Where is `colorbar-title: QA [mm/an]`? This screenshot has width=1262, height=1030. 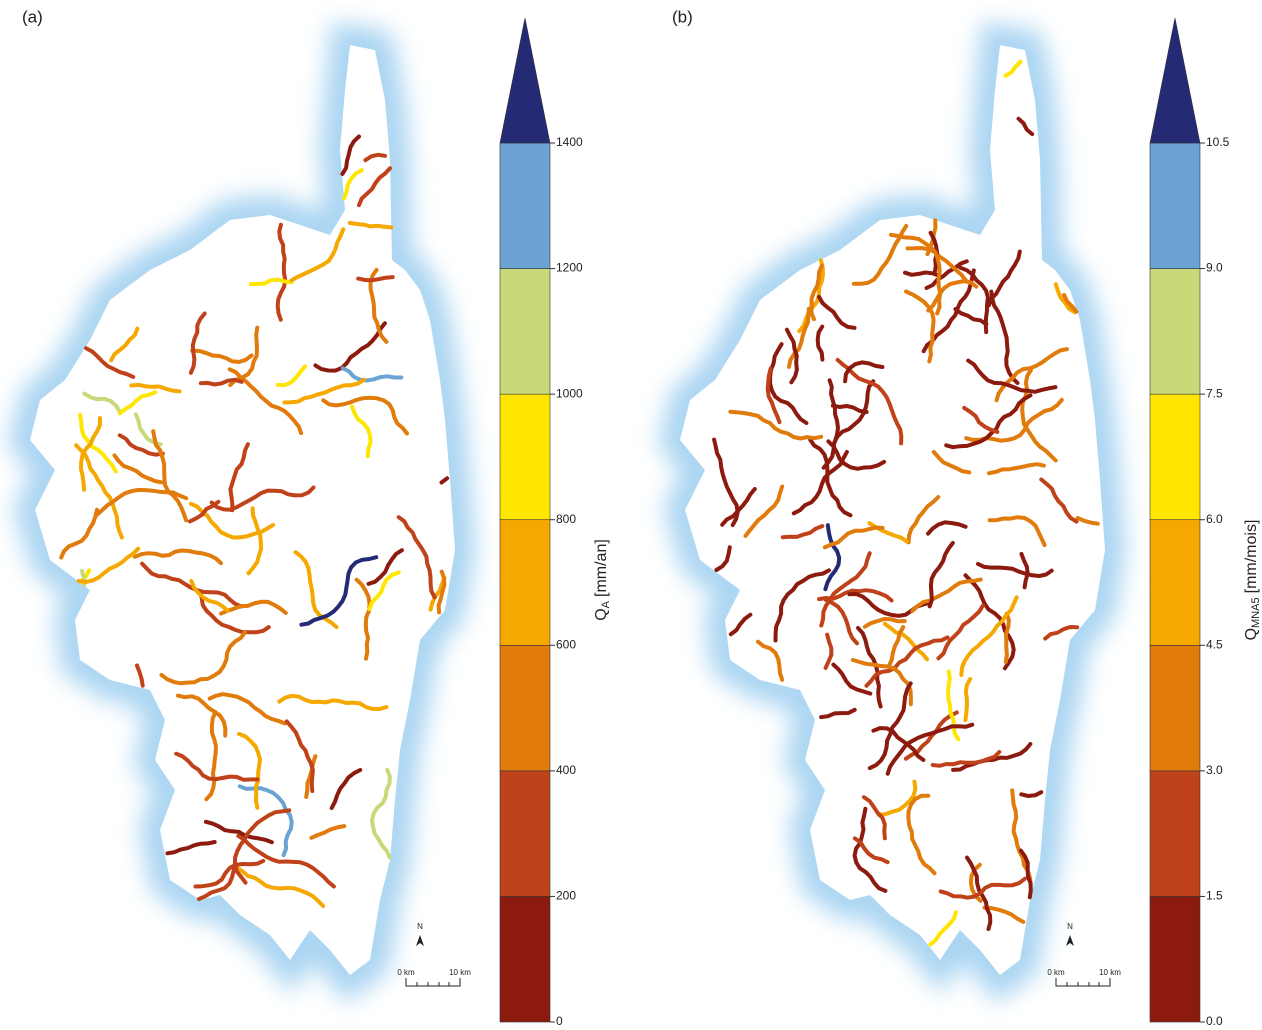 colorbar-title: QA [mm/an] is located at coordinates (602, 580).